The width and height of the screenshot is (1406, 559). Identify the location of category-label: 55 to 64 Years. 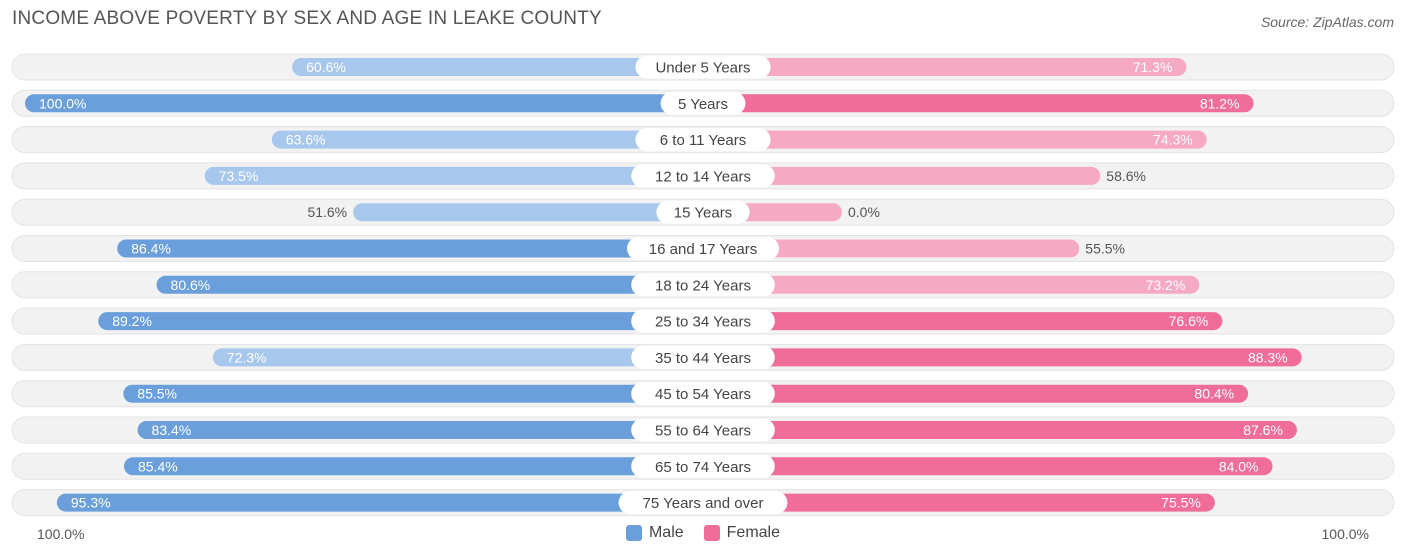
(703, 431).